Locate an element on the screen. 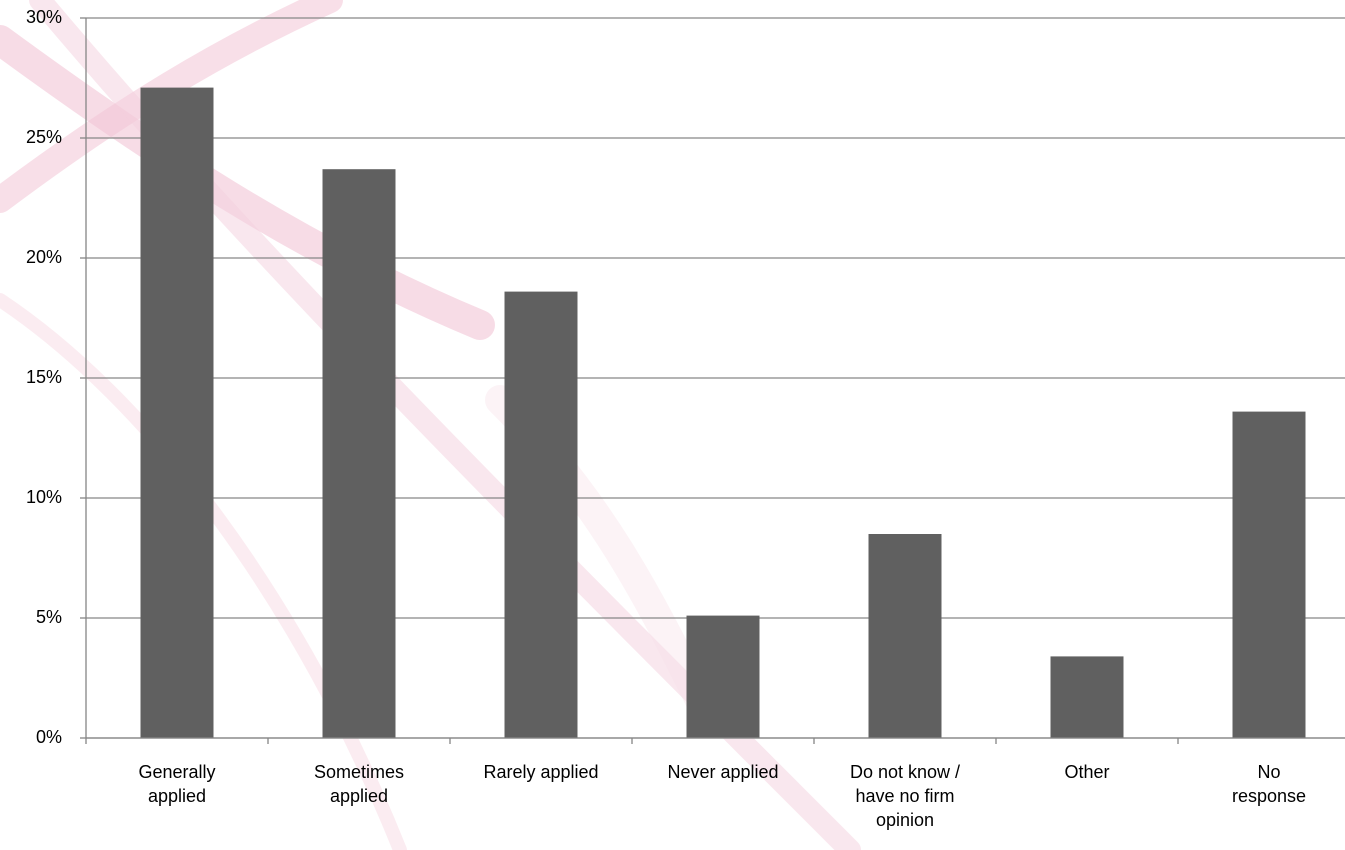  y-tick-label: 20% is located at coordinates (44, 257).